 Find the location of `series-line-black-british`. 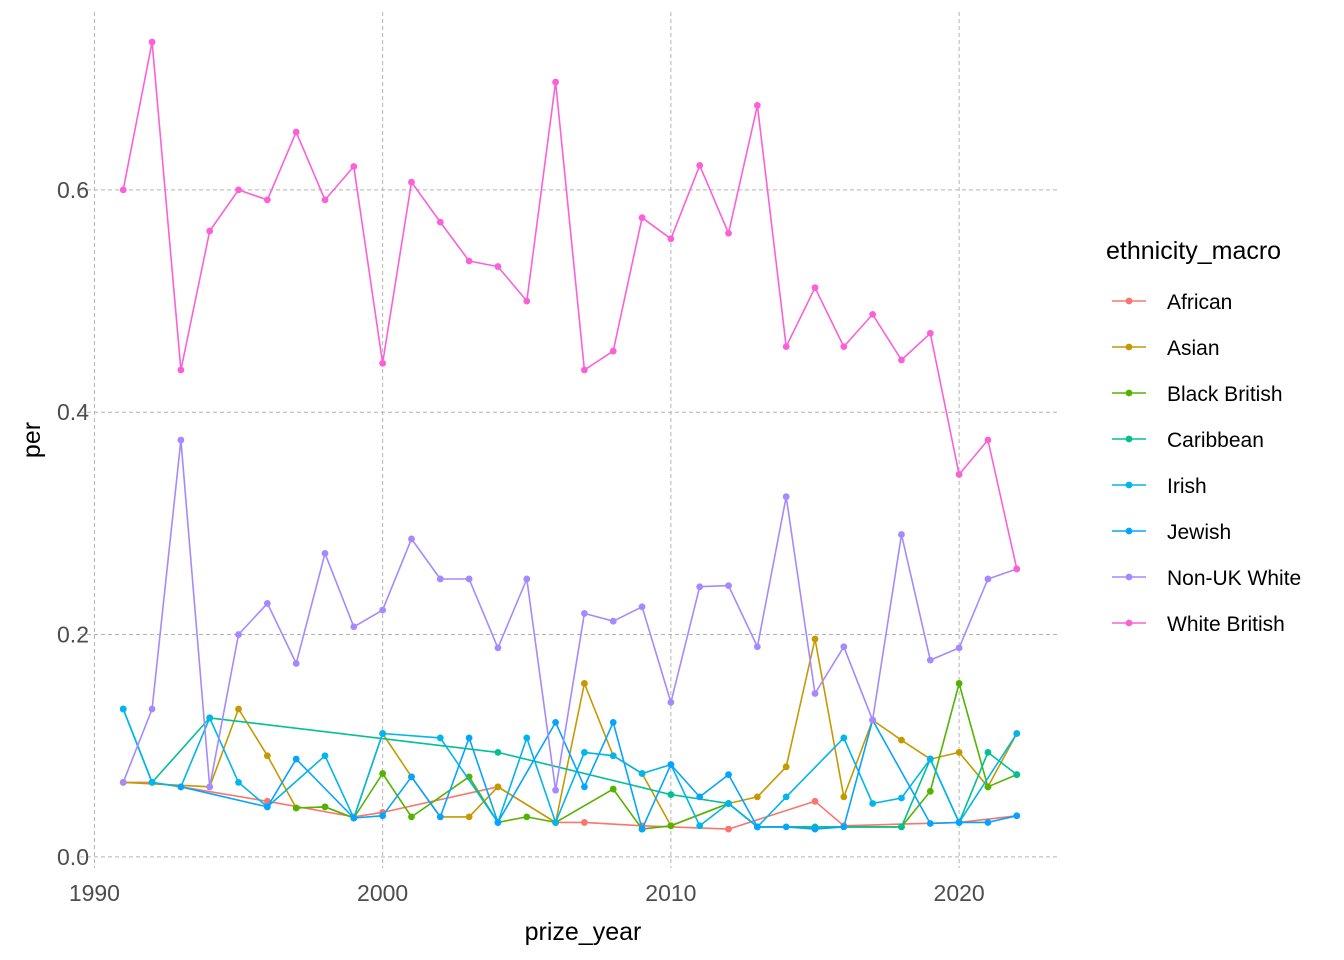

series-line-black-british is located at coordinates (657, 756).